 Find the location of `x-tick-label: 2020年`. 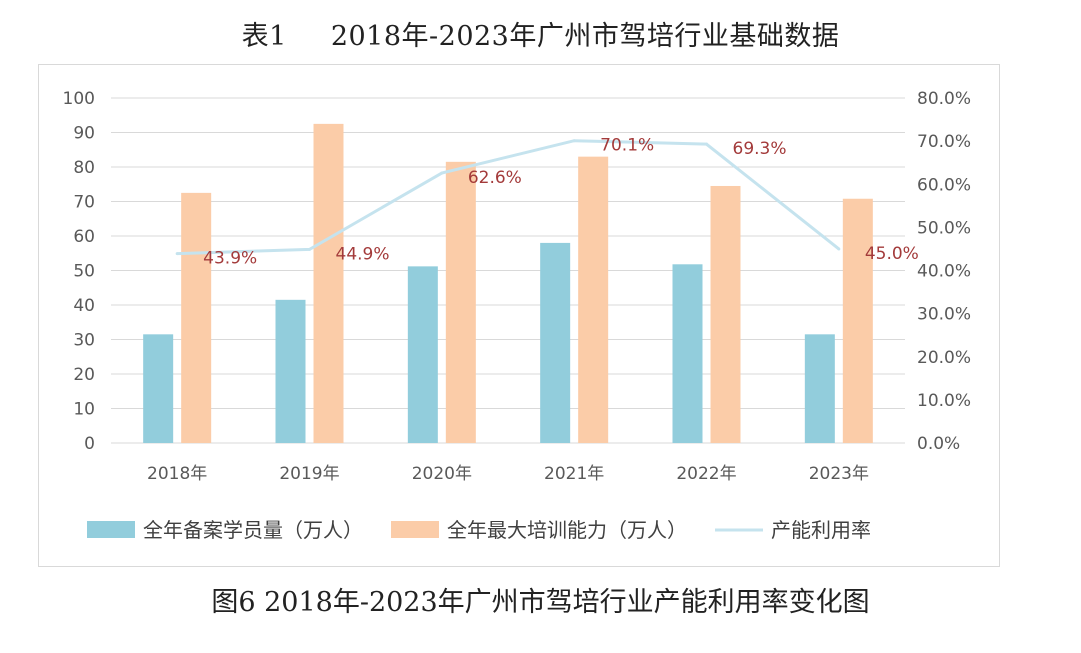

x-tick-label: 2020年 is located at coordinates (442, 474).